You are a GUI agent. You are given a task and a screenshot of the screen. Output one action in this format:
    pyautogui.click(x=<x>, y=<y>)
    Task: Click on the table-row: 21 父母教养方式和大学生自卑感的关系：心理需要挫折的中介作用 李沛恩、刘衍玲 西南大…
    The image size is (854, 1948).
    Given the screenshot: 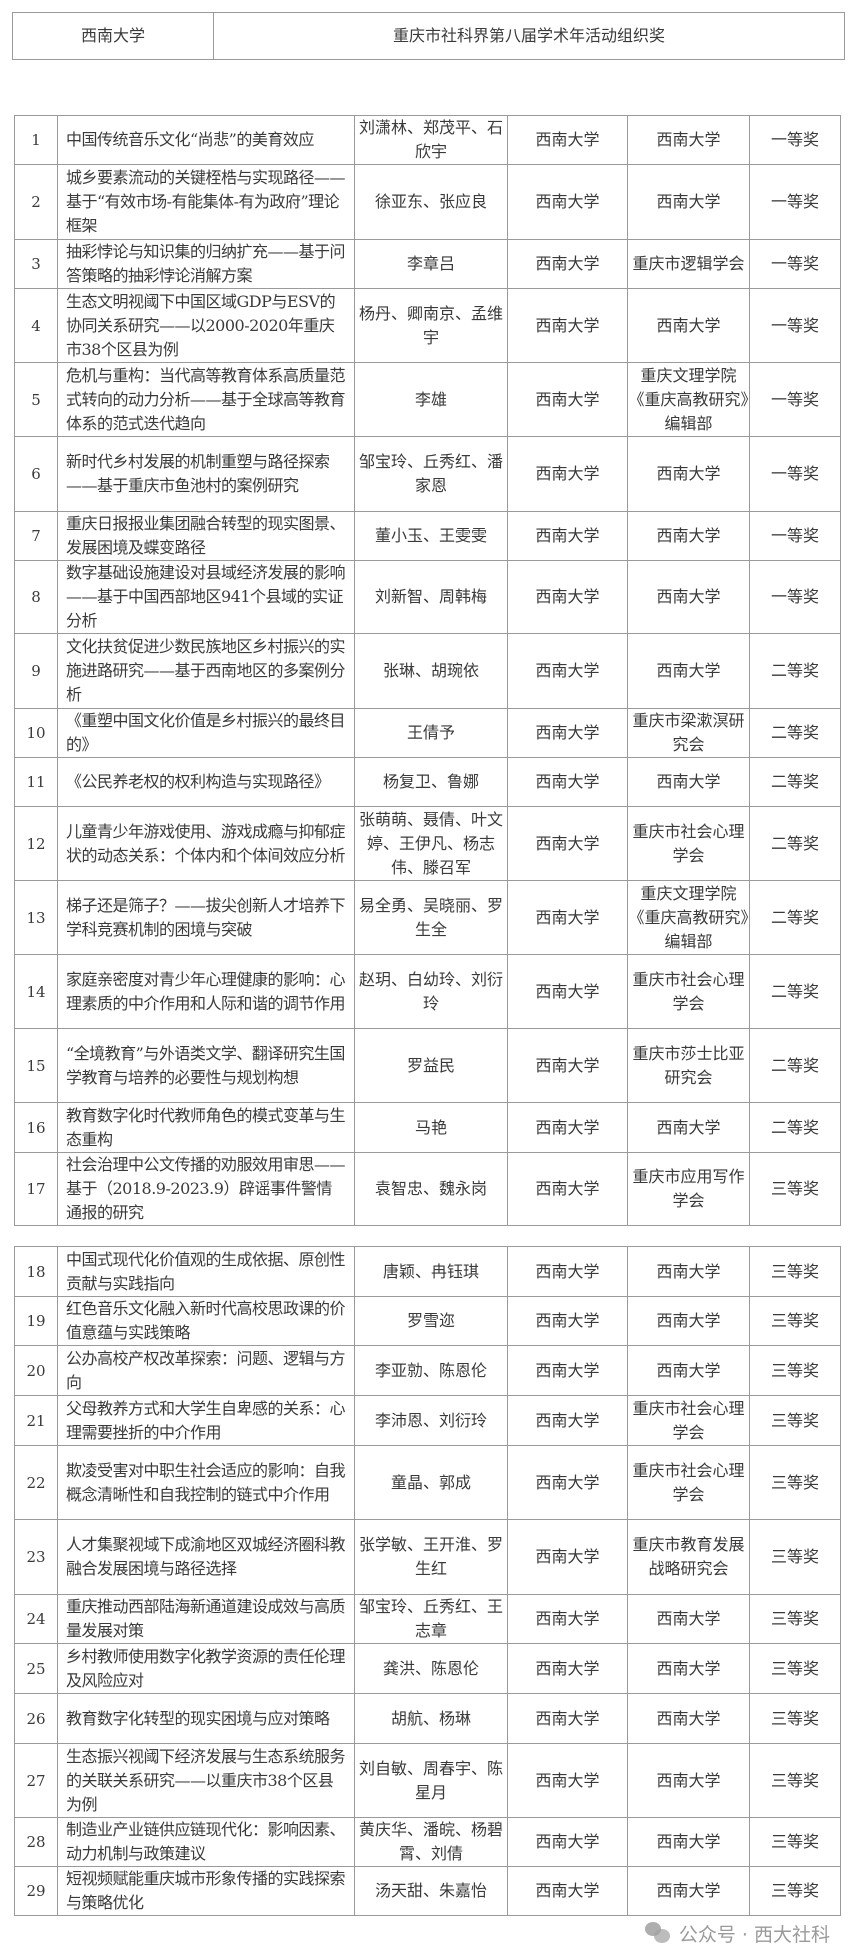 What is the action you would take?
    pyautogui.click(x=427, y=1420)
    